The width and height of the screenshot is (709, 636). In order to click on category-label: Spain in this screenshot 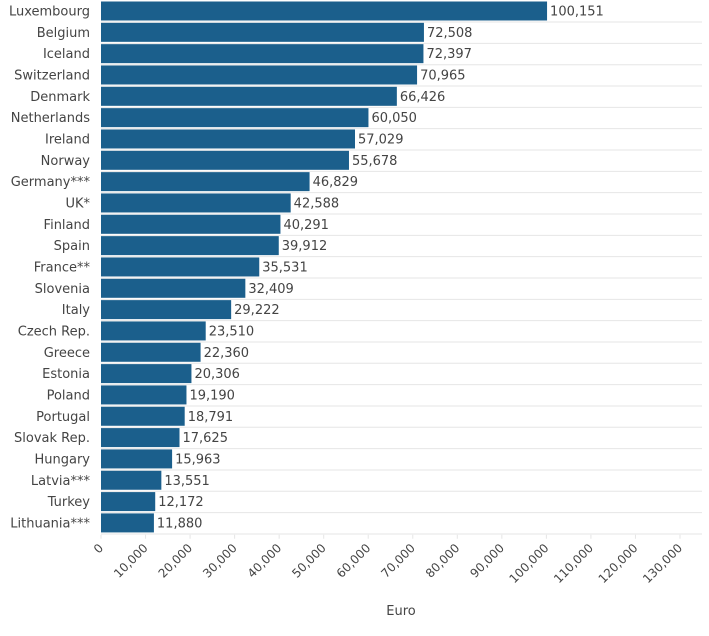, I will do `click(72, 246)`.